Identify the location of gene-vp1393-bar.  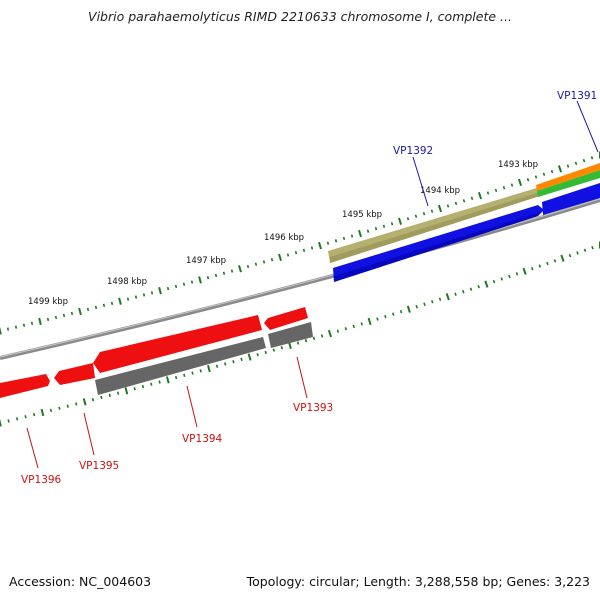
(290, 335).